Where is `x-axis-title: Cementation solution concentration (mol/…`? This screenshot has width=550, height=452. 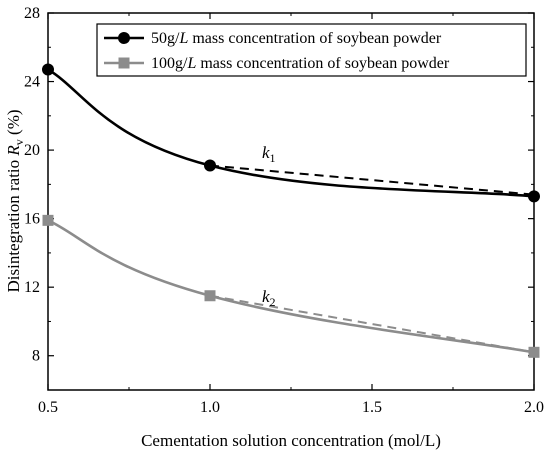
x-axis-title: Cementation solution concentration (mol/… is located at coordinates (291, 440).